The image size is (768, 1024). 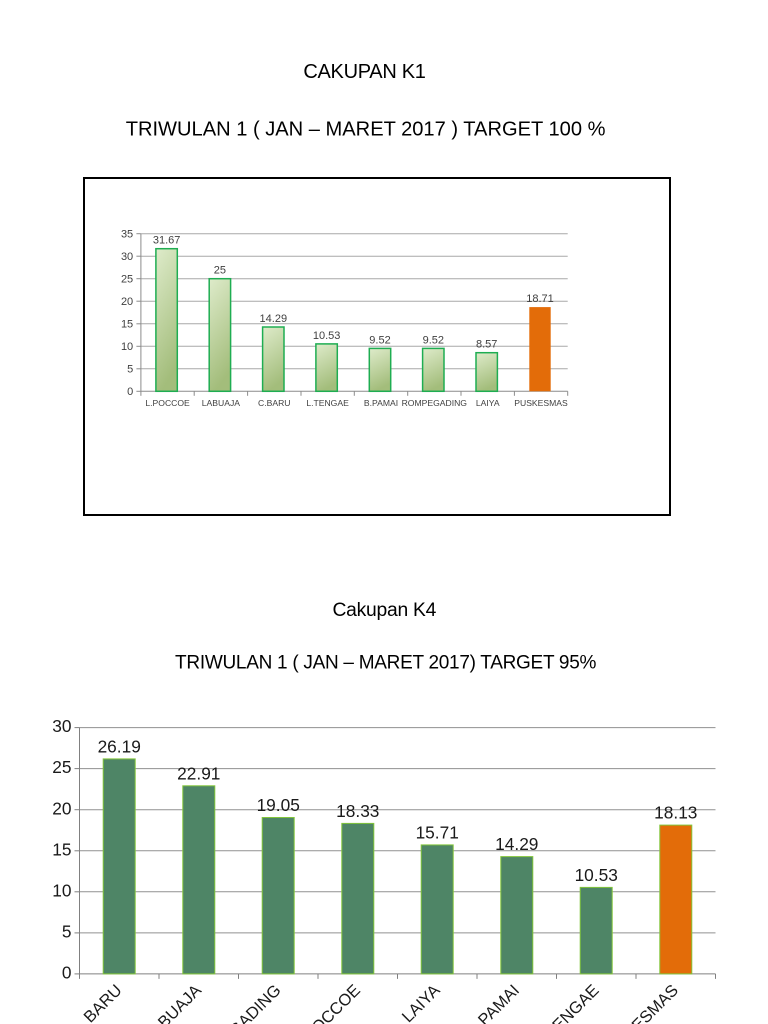 What do you see at coordinates (381, 403) in the screenshot?
I see `svg-text: B.PAMAI` at bounding box center [381, 403].